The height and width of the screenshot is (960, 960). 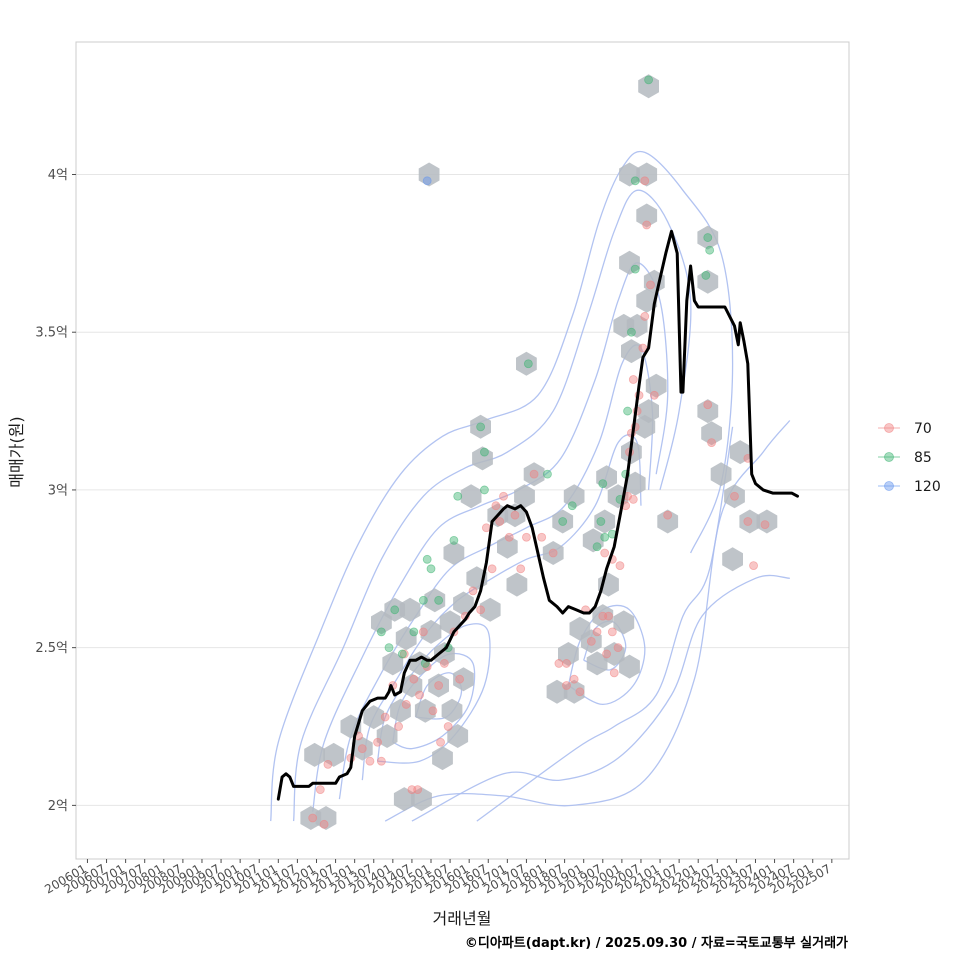 I want to click on x-axis-title: 거래년월, so click(x=462, y=918).